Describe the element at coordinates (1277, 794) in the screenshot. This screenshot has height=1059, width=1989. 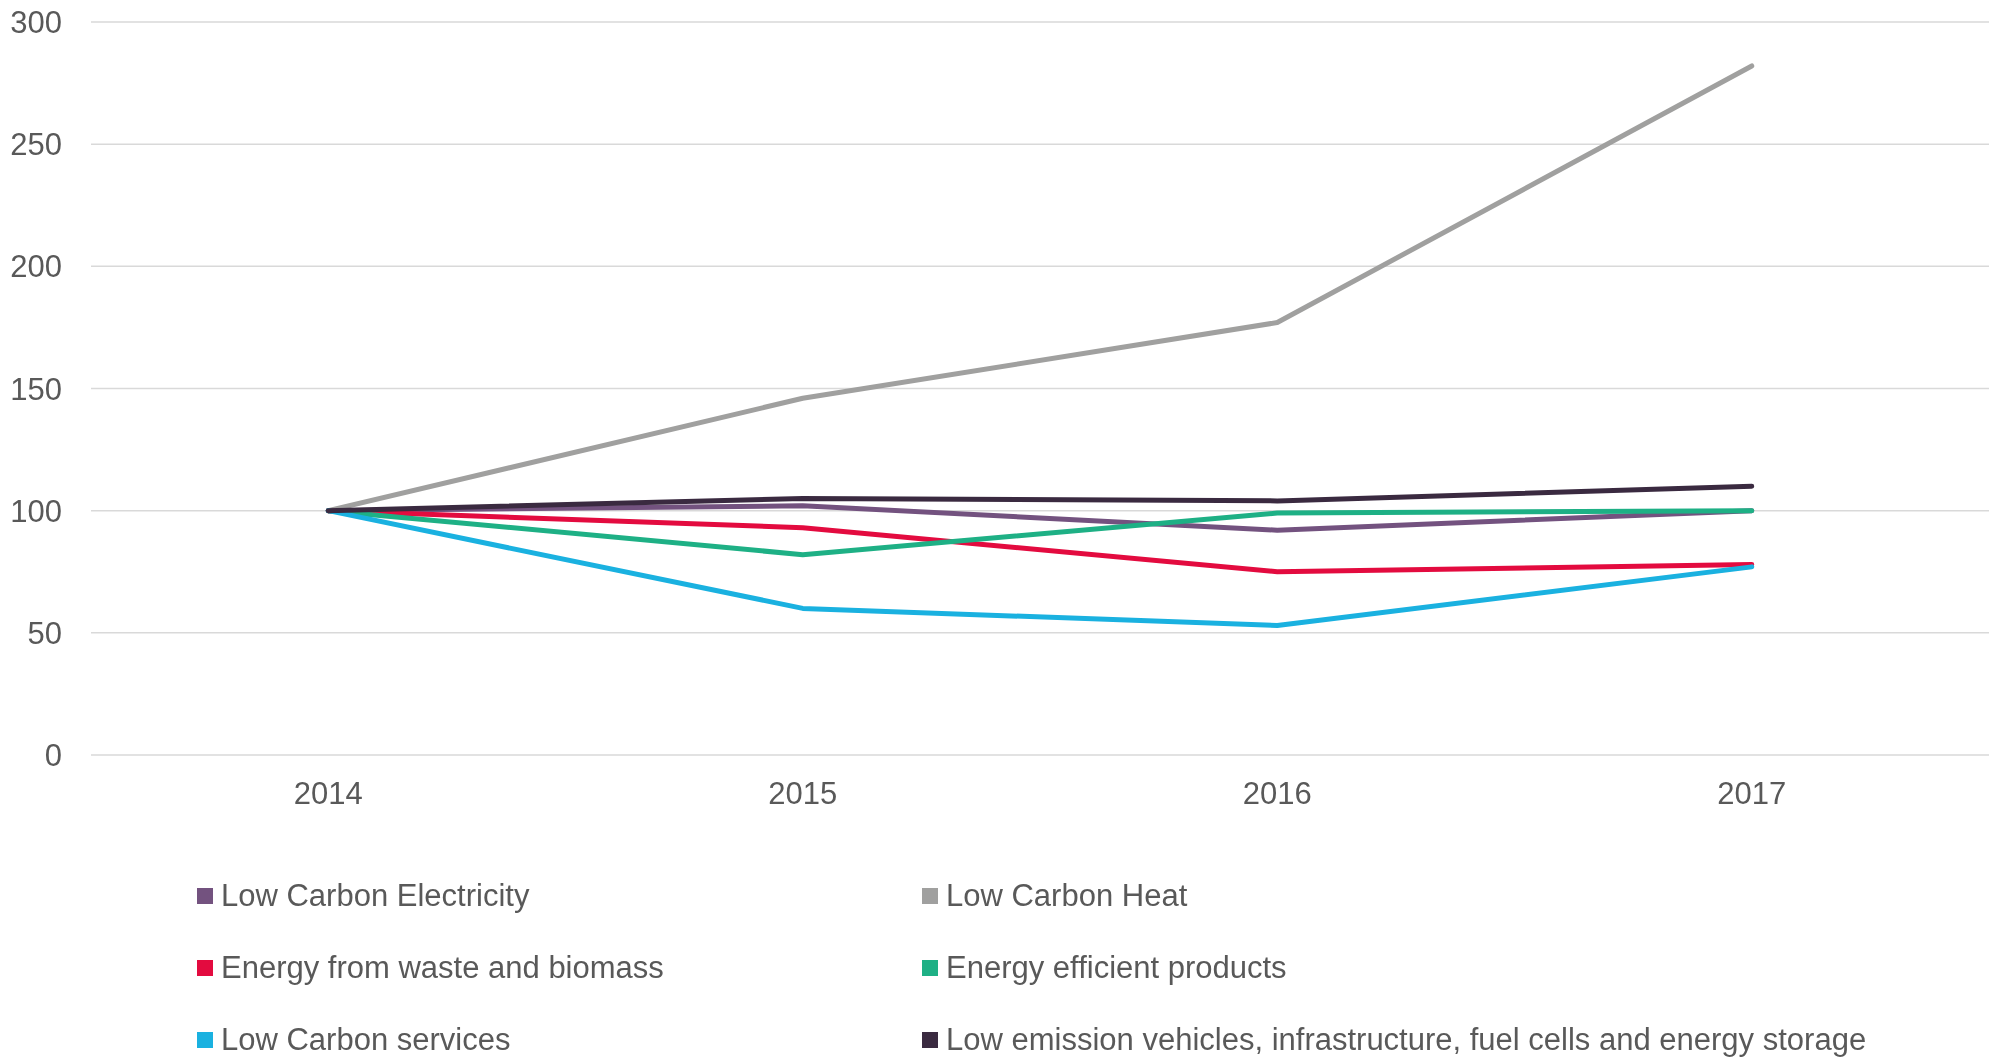
I see `x-tick-label: 2016` at that location.